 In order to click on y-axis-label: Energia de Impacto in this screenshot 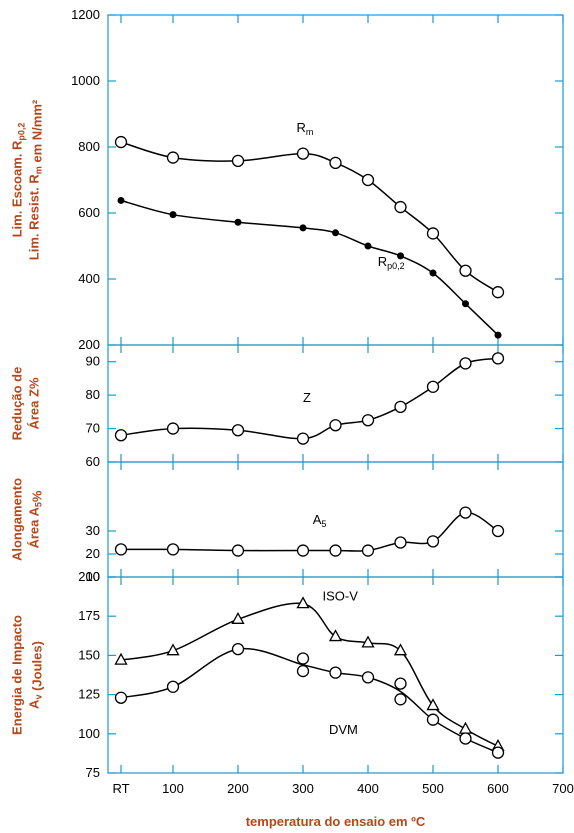, I will do `click(17, 675)`.